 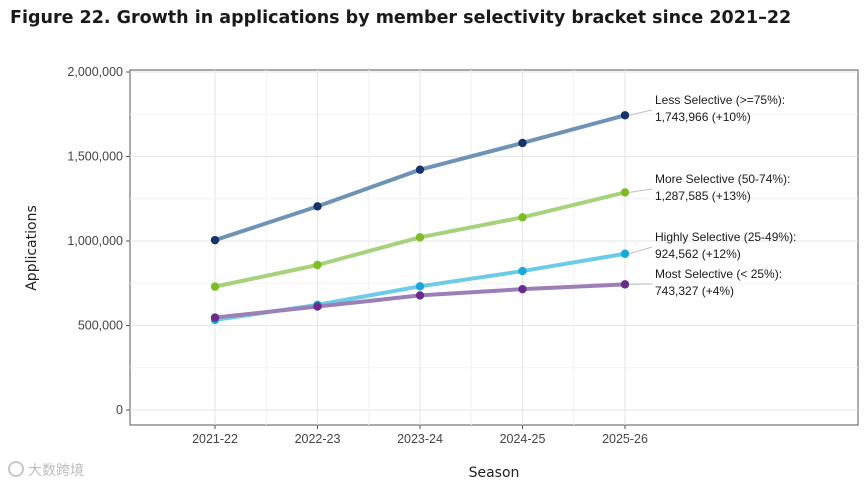 What do you see at coordinates (56, 471) in the screenshot?
I see `watermark-text: 大数跨境` at bounding box center [56, 471].